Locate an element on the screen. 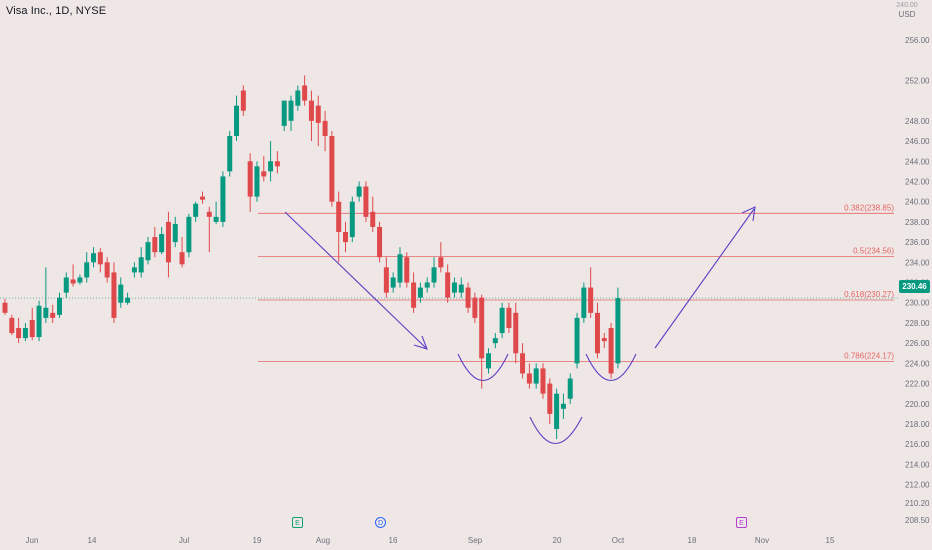 Image resolution: width=932 pixels, height=550 pixels. dividend-event-icon: D is located at coordinates (380, 522).